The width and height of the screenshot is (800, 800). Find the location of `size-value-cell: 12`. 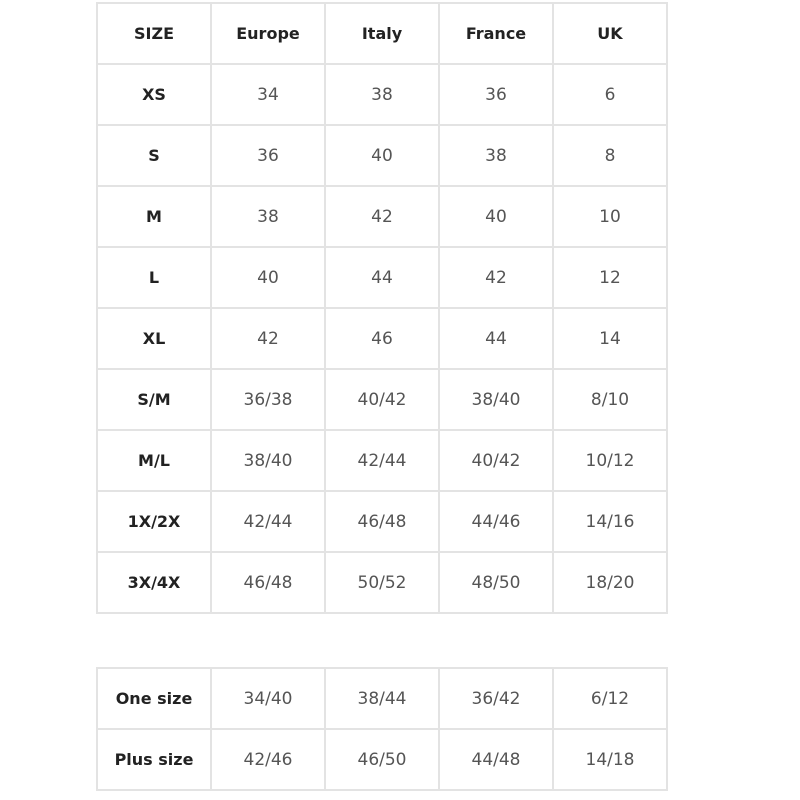

size-value-cell: 12 is located at coordinates (610, 277).